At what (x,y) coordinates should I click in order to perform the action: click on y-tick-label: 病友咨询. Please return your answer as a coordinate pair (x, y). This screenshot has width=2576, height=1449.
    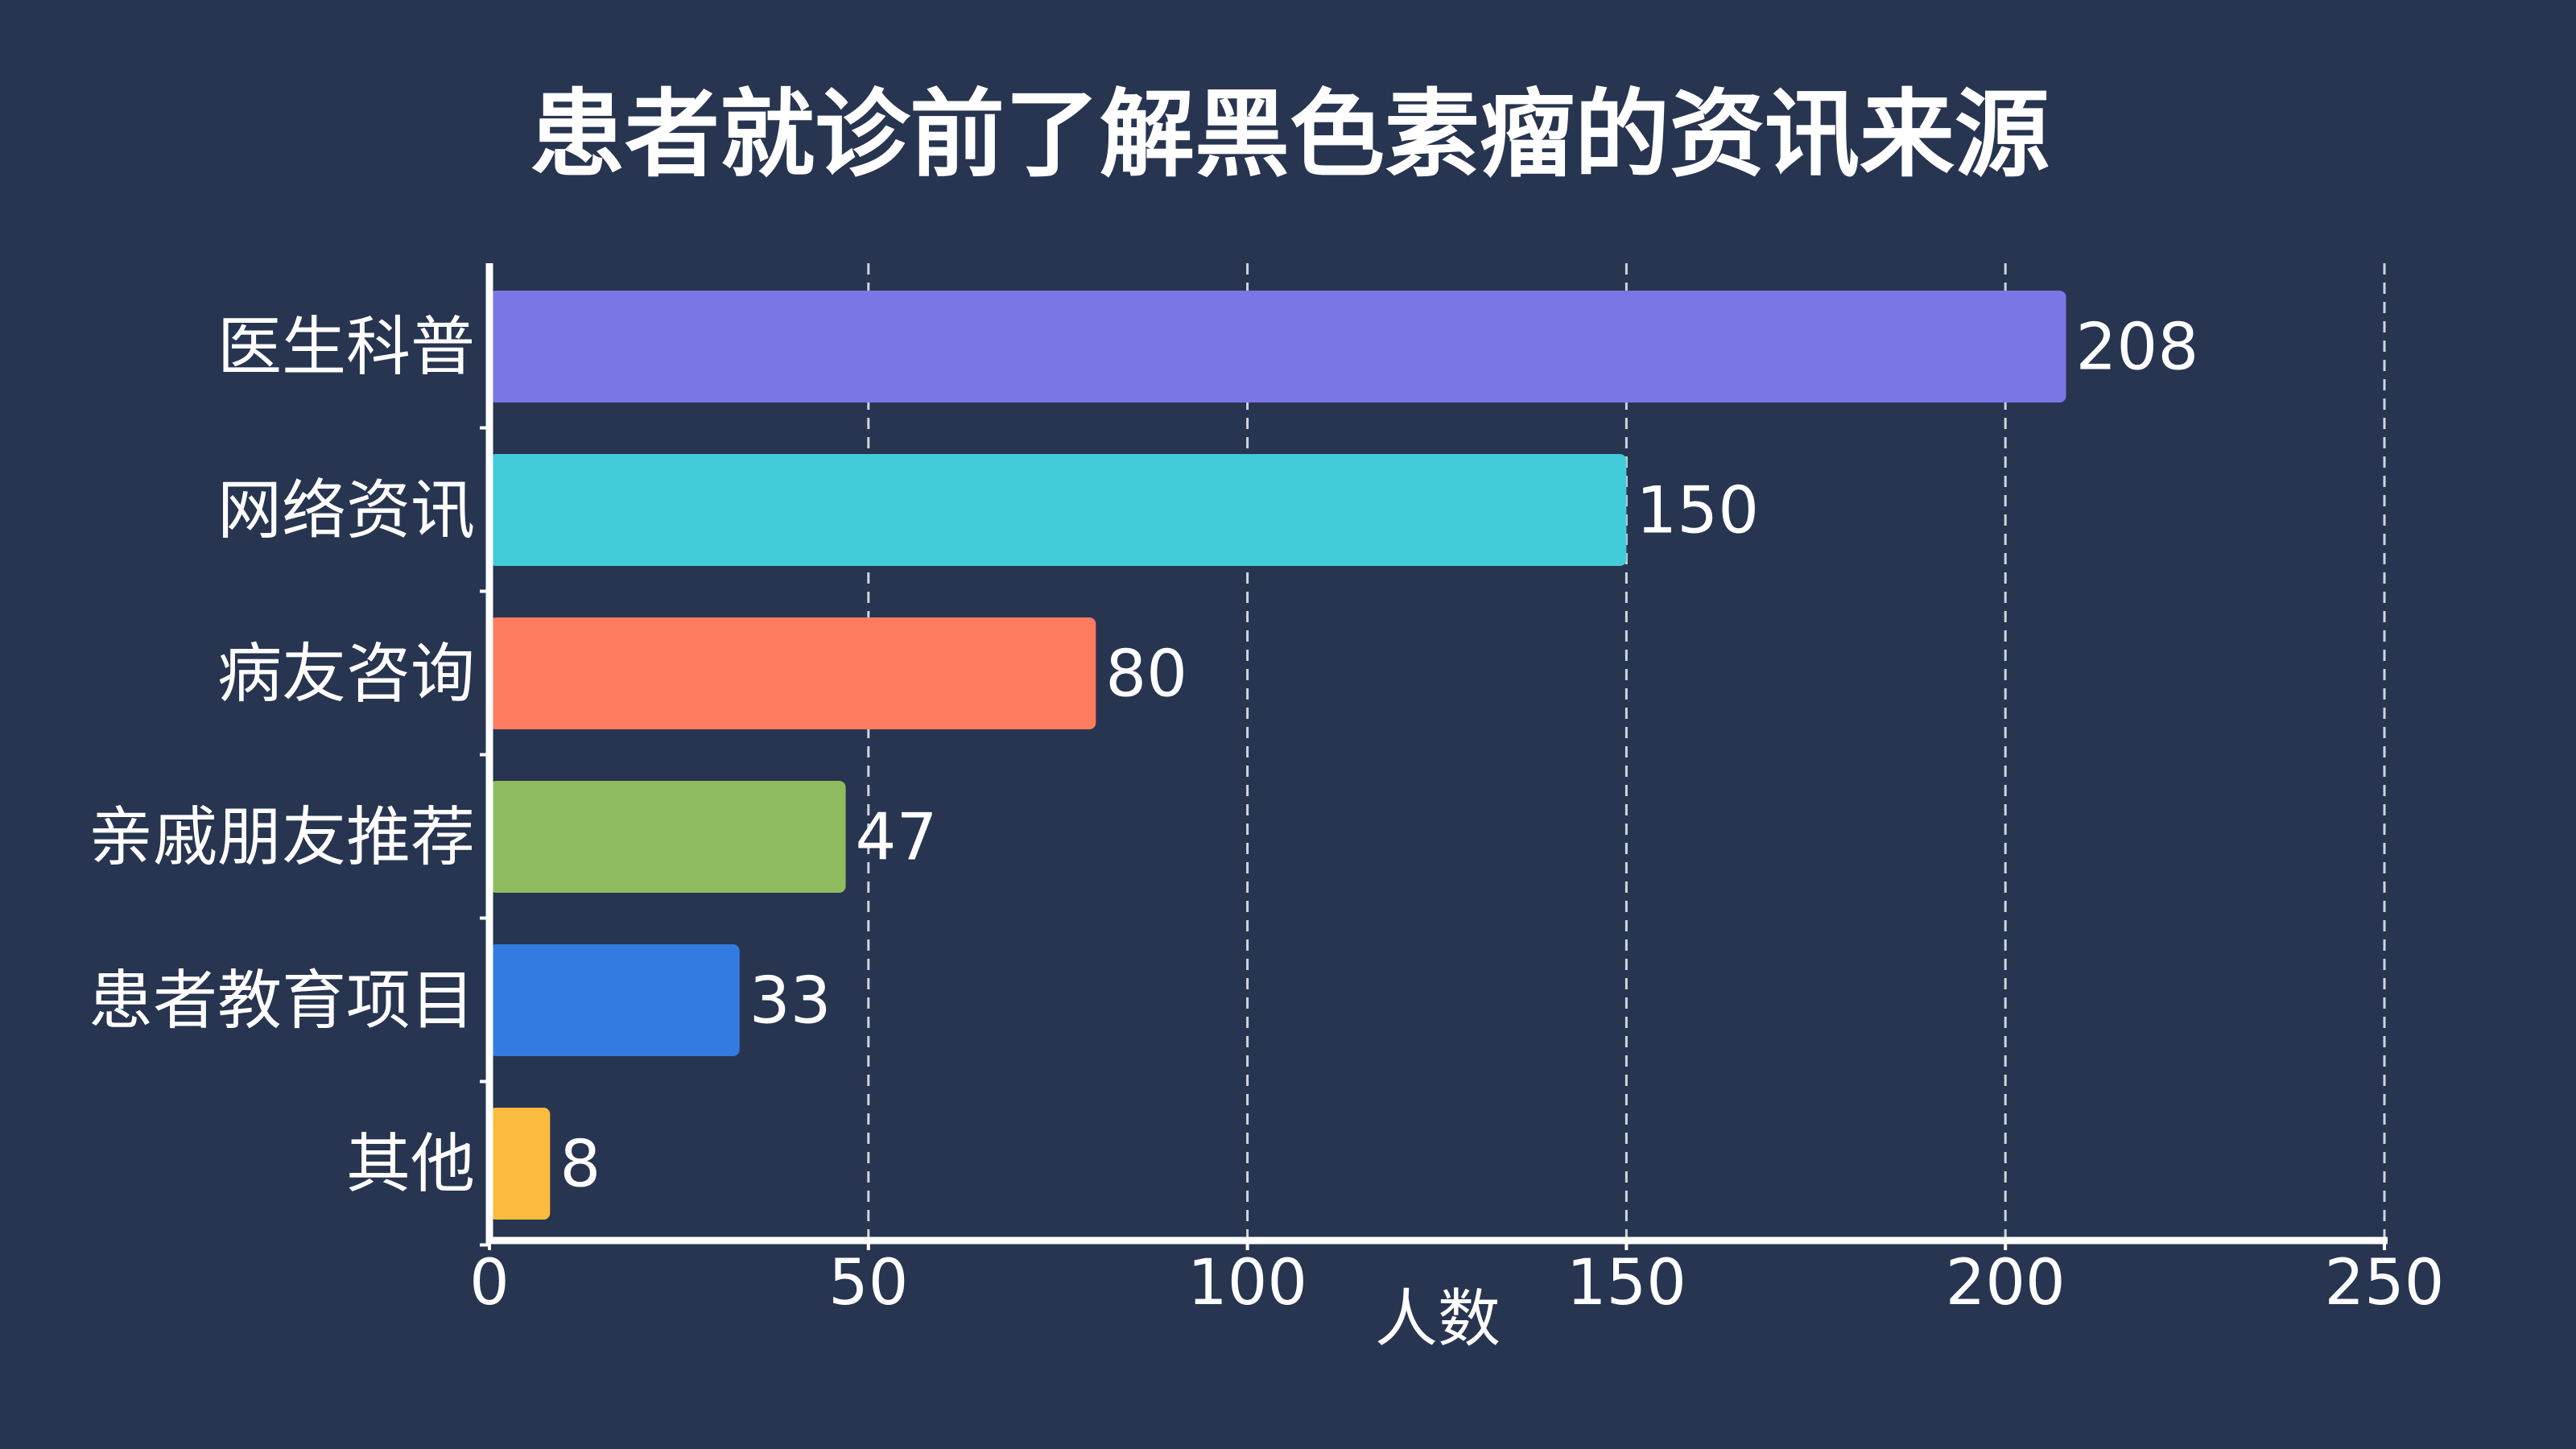
    Looking at the image, I should click on (346, 674).